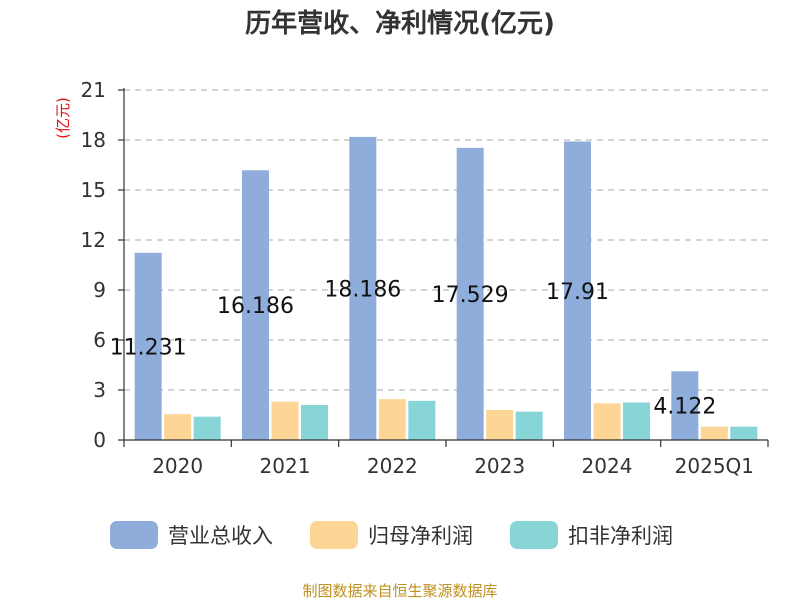 This screenshot has height=600, width=800. Describe the element at coordinates (103, 265) in the screenshot. I see `y-axis: 0 3 6 9 12 15 18 21` at that location.